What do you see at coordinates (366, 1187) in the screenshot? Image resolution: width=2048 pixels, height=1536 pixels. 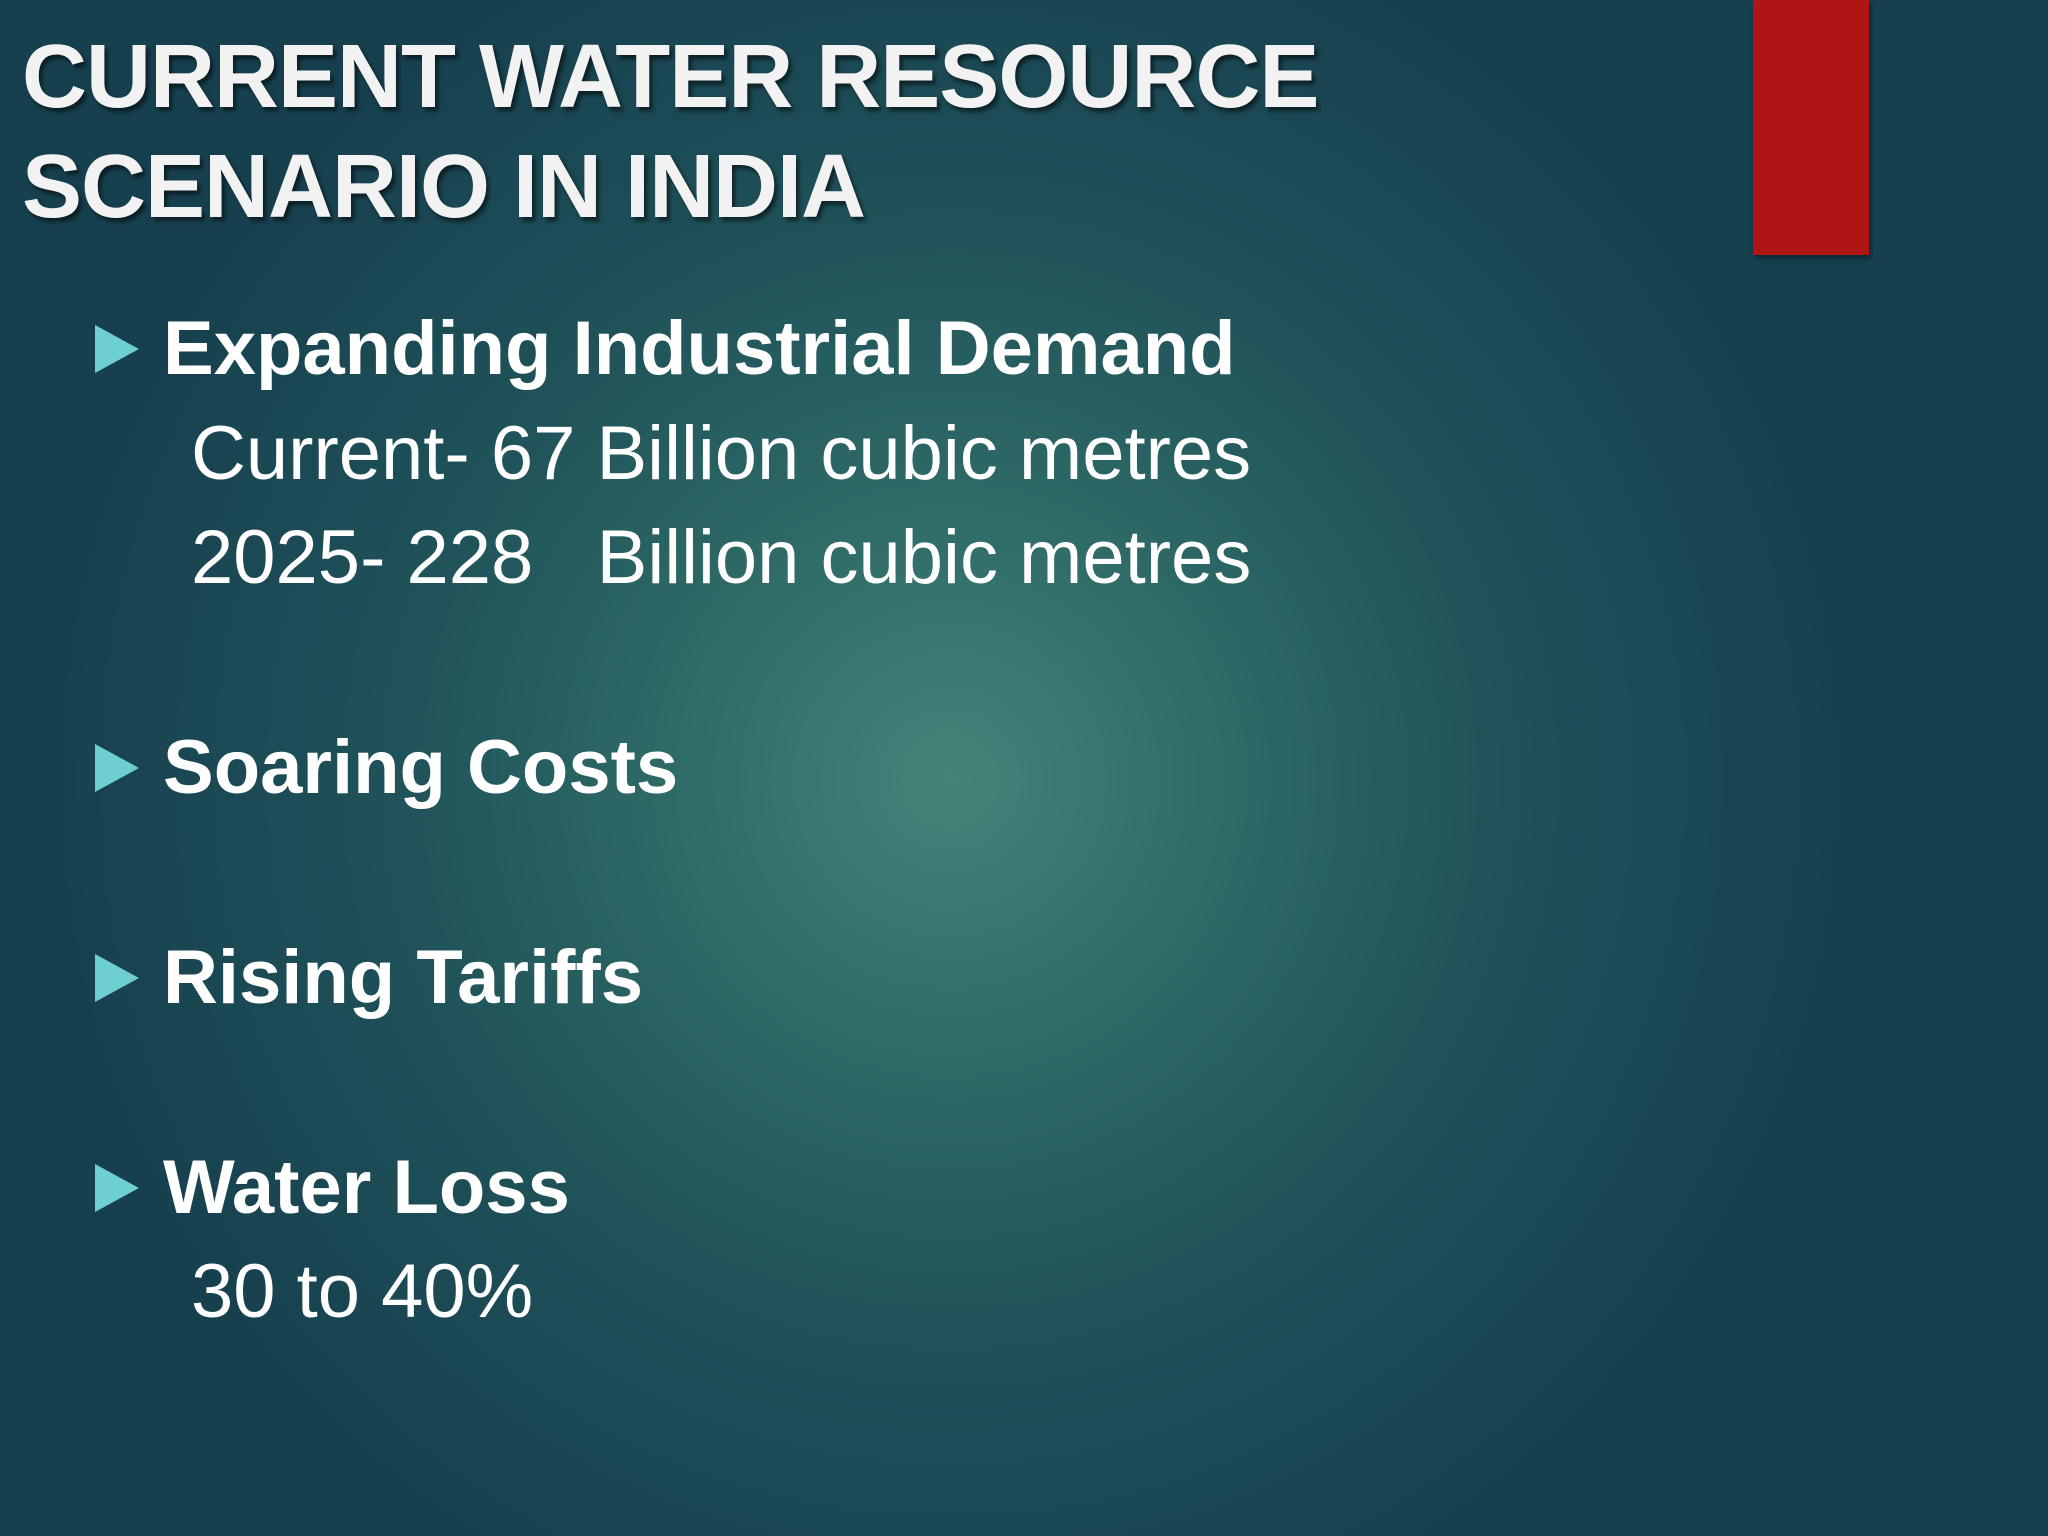 I see `bullet-heading: Water Loss` at bounding box center [366, 1187].